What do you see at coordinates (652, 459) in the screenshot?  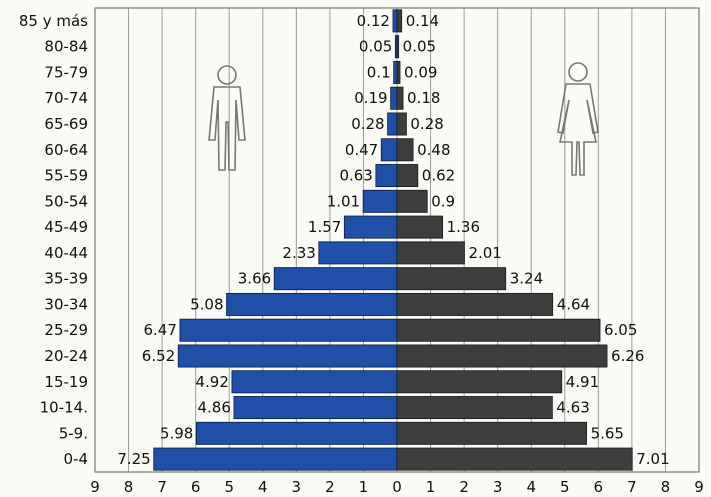 I see `value-label-right: 7.01` at bounding box center [652, 459].